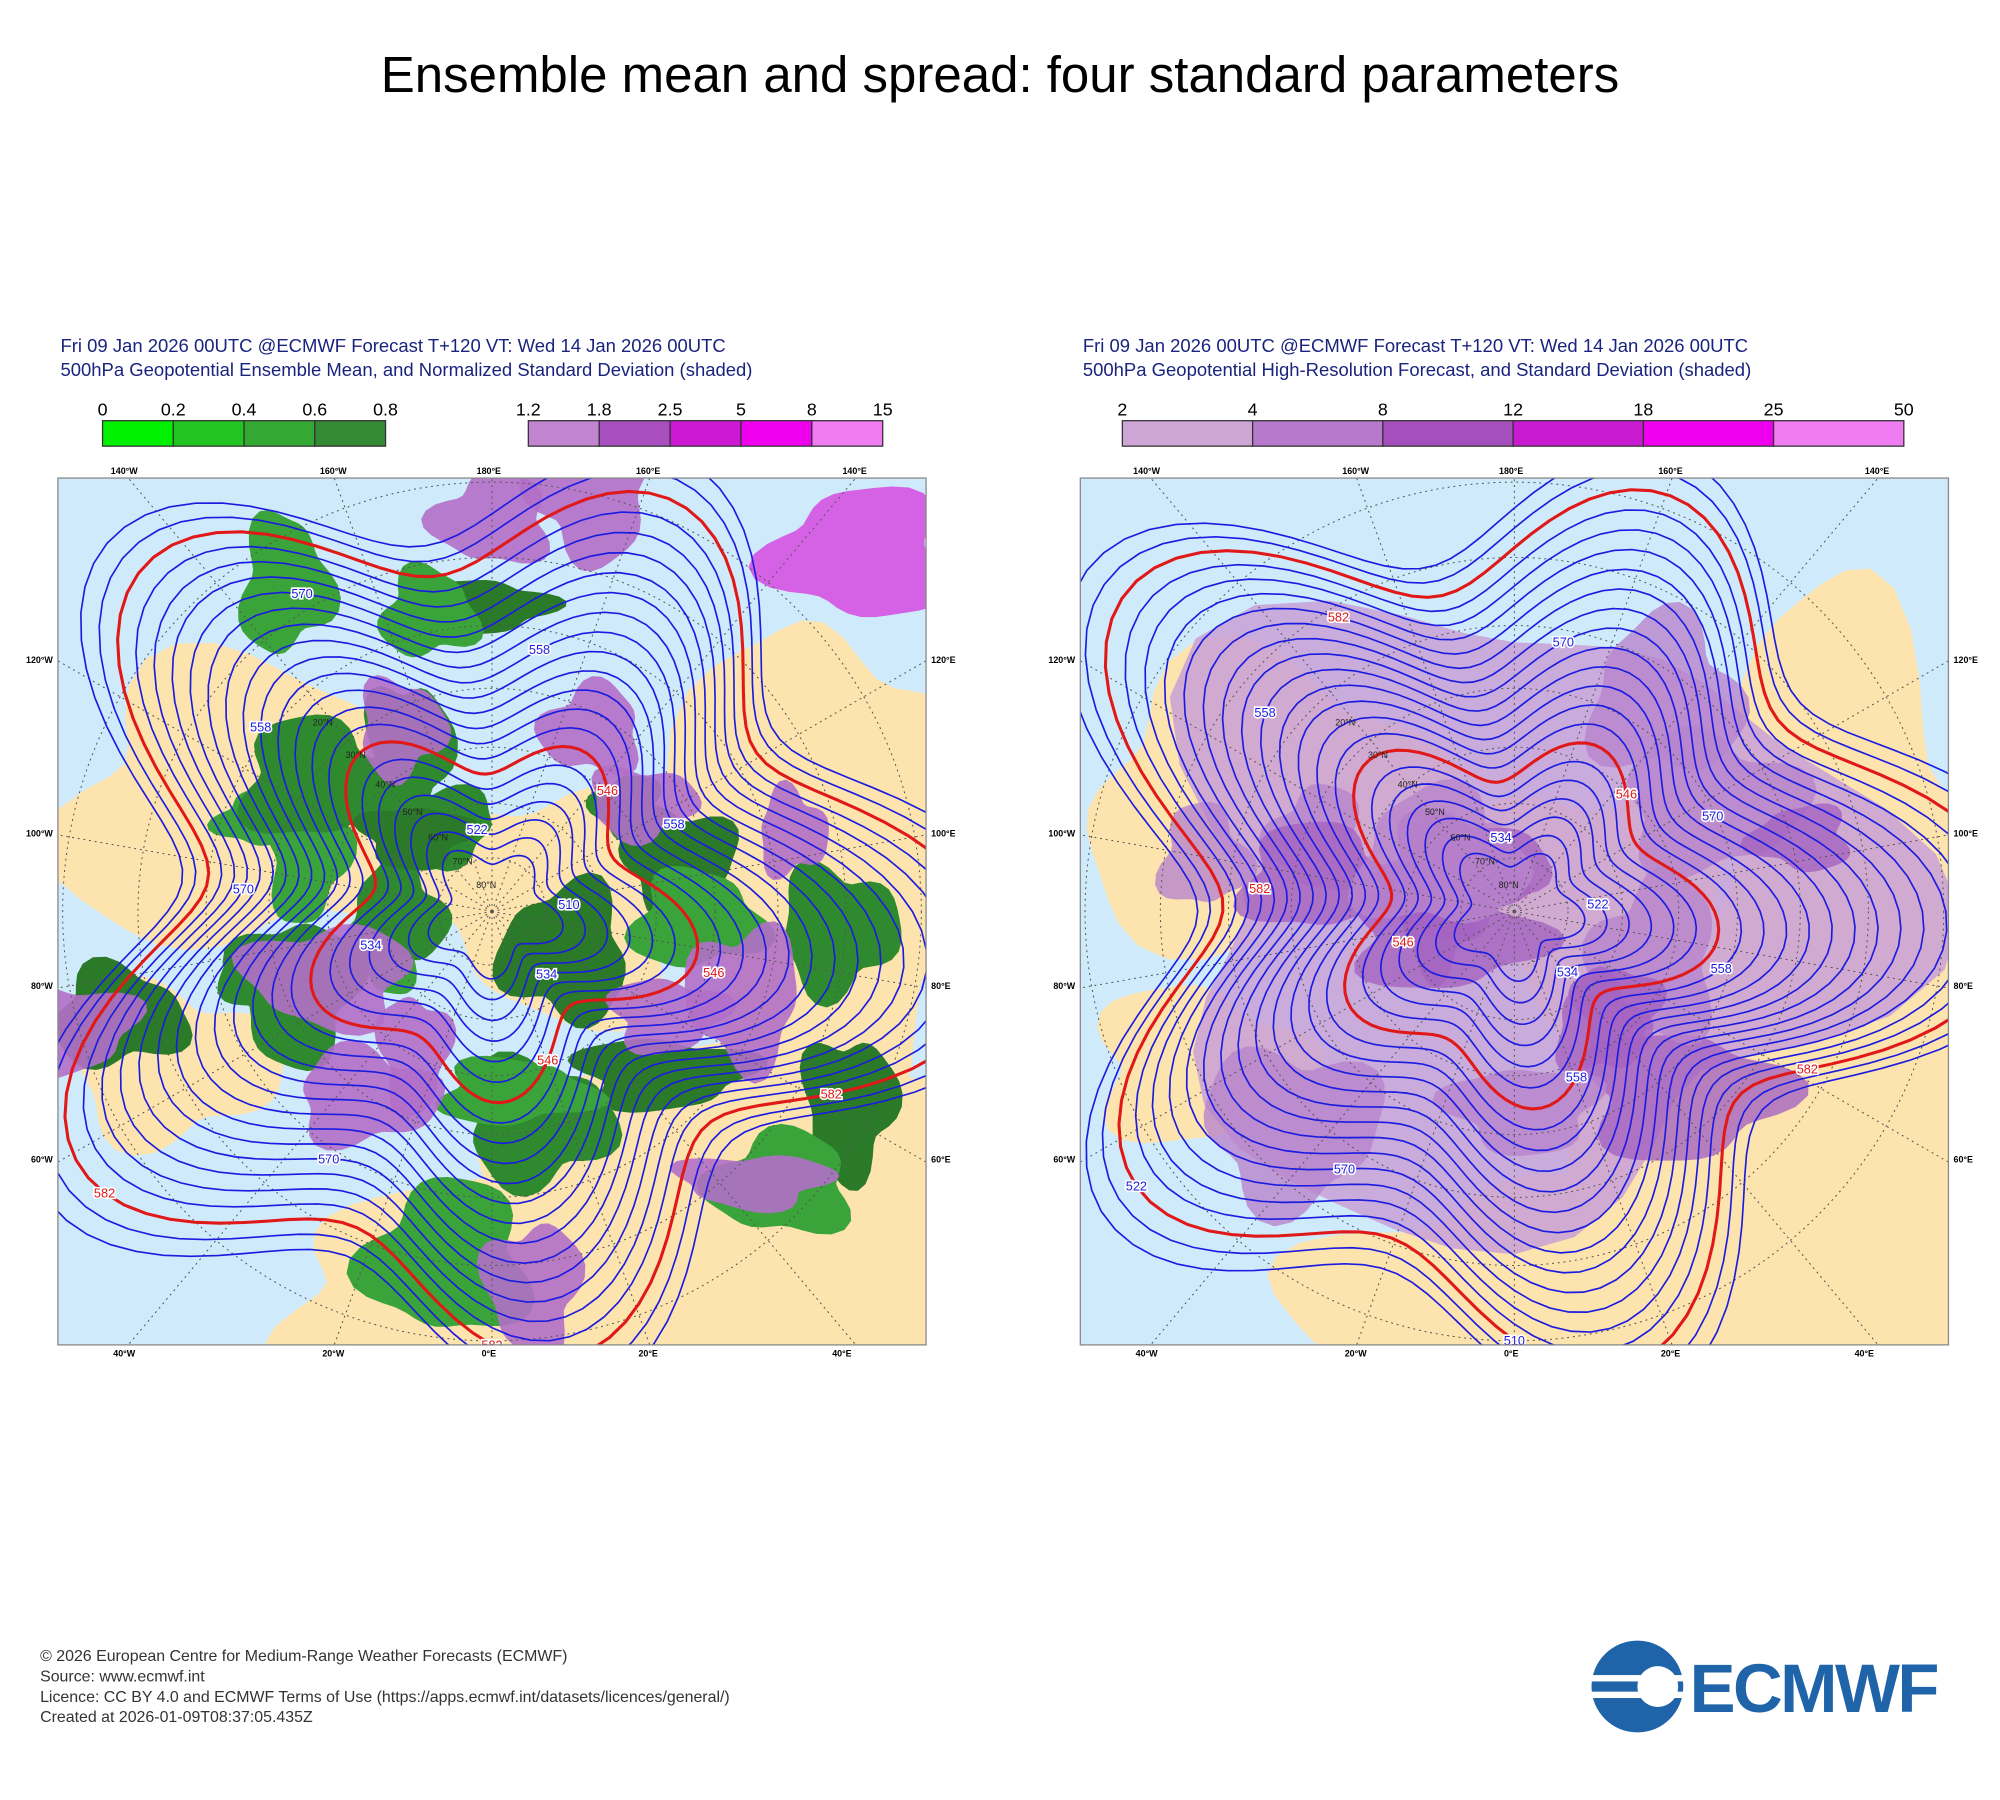 The height and width of the screenshot is (1800, 2000). I want to click on colorbar-tick-label: 4, so click(1253, 410).